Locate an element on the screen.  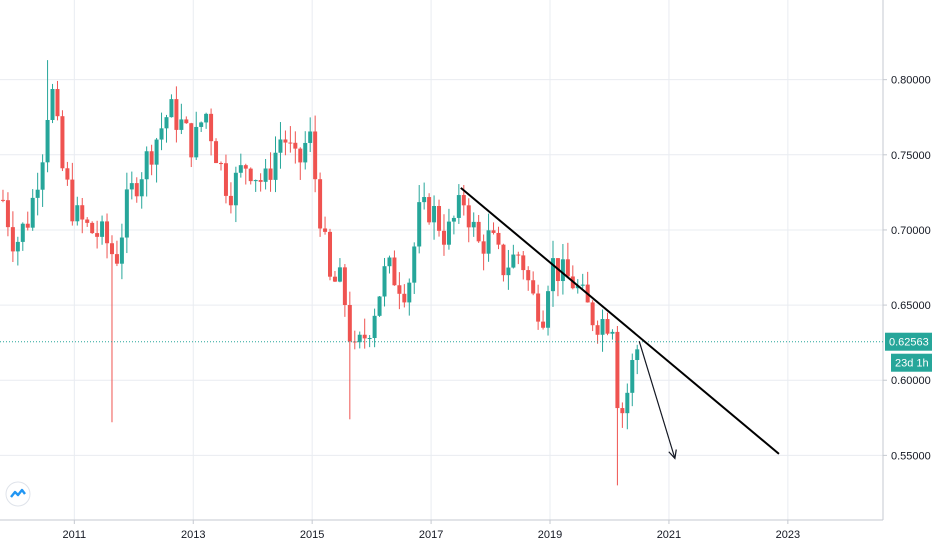
logo-mark-icon is located at coordinates (18, 493).